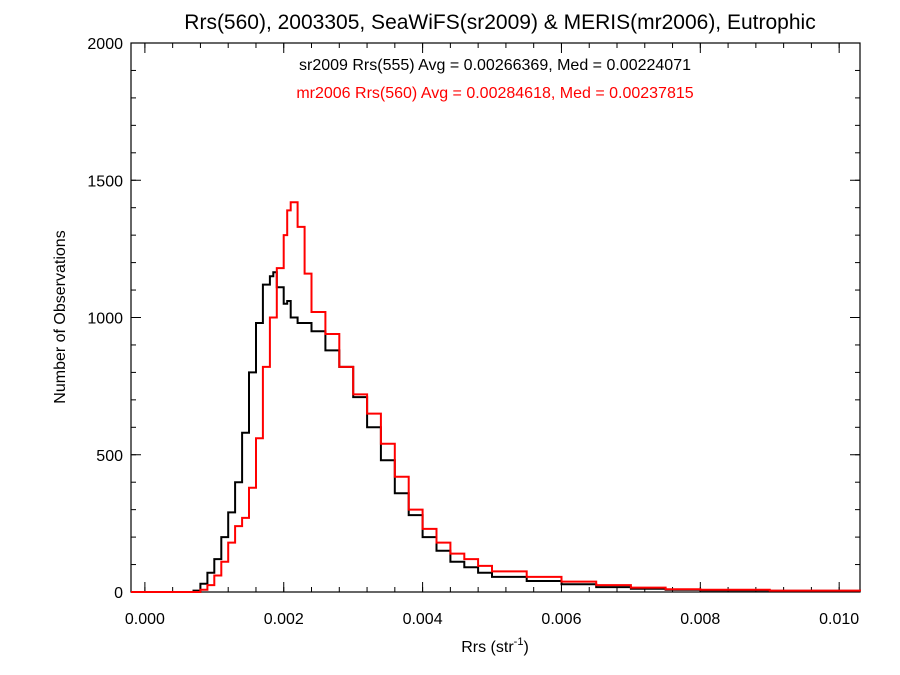 This screenshot has height=675, width=900. What do you see at coordinates (519, 642) in the screenshot?
I see `x-axis-title-superscript: -1` at bounding box center [519, 642].